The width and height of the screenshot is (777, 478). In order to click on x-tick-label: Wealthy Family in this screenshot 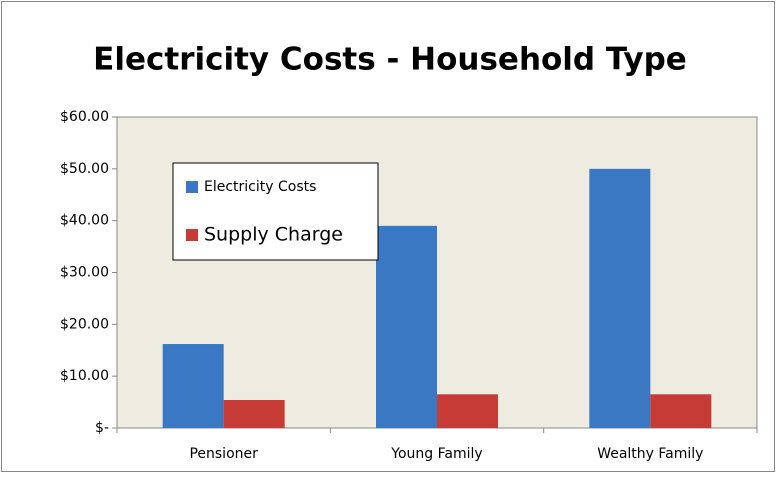, I will do `click(650, 454)`.